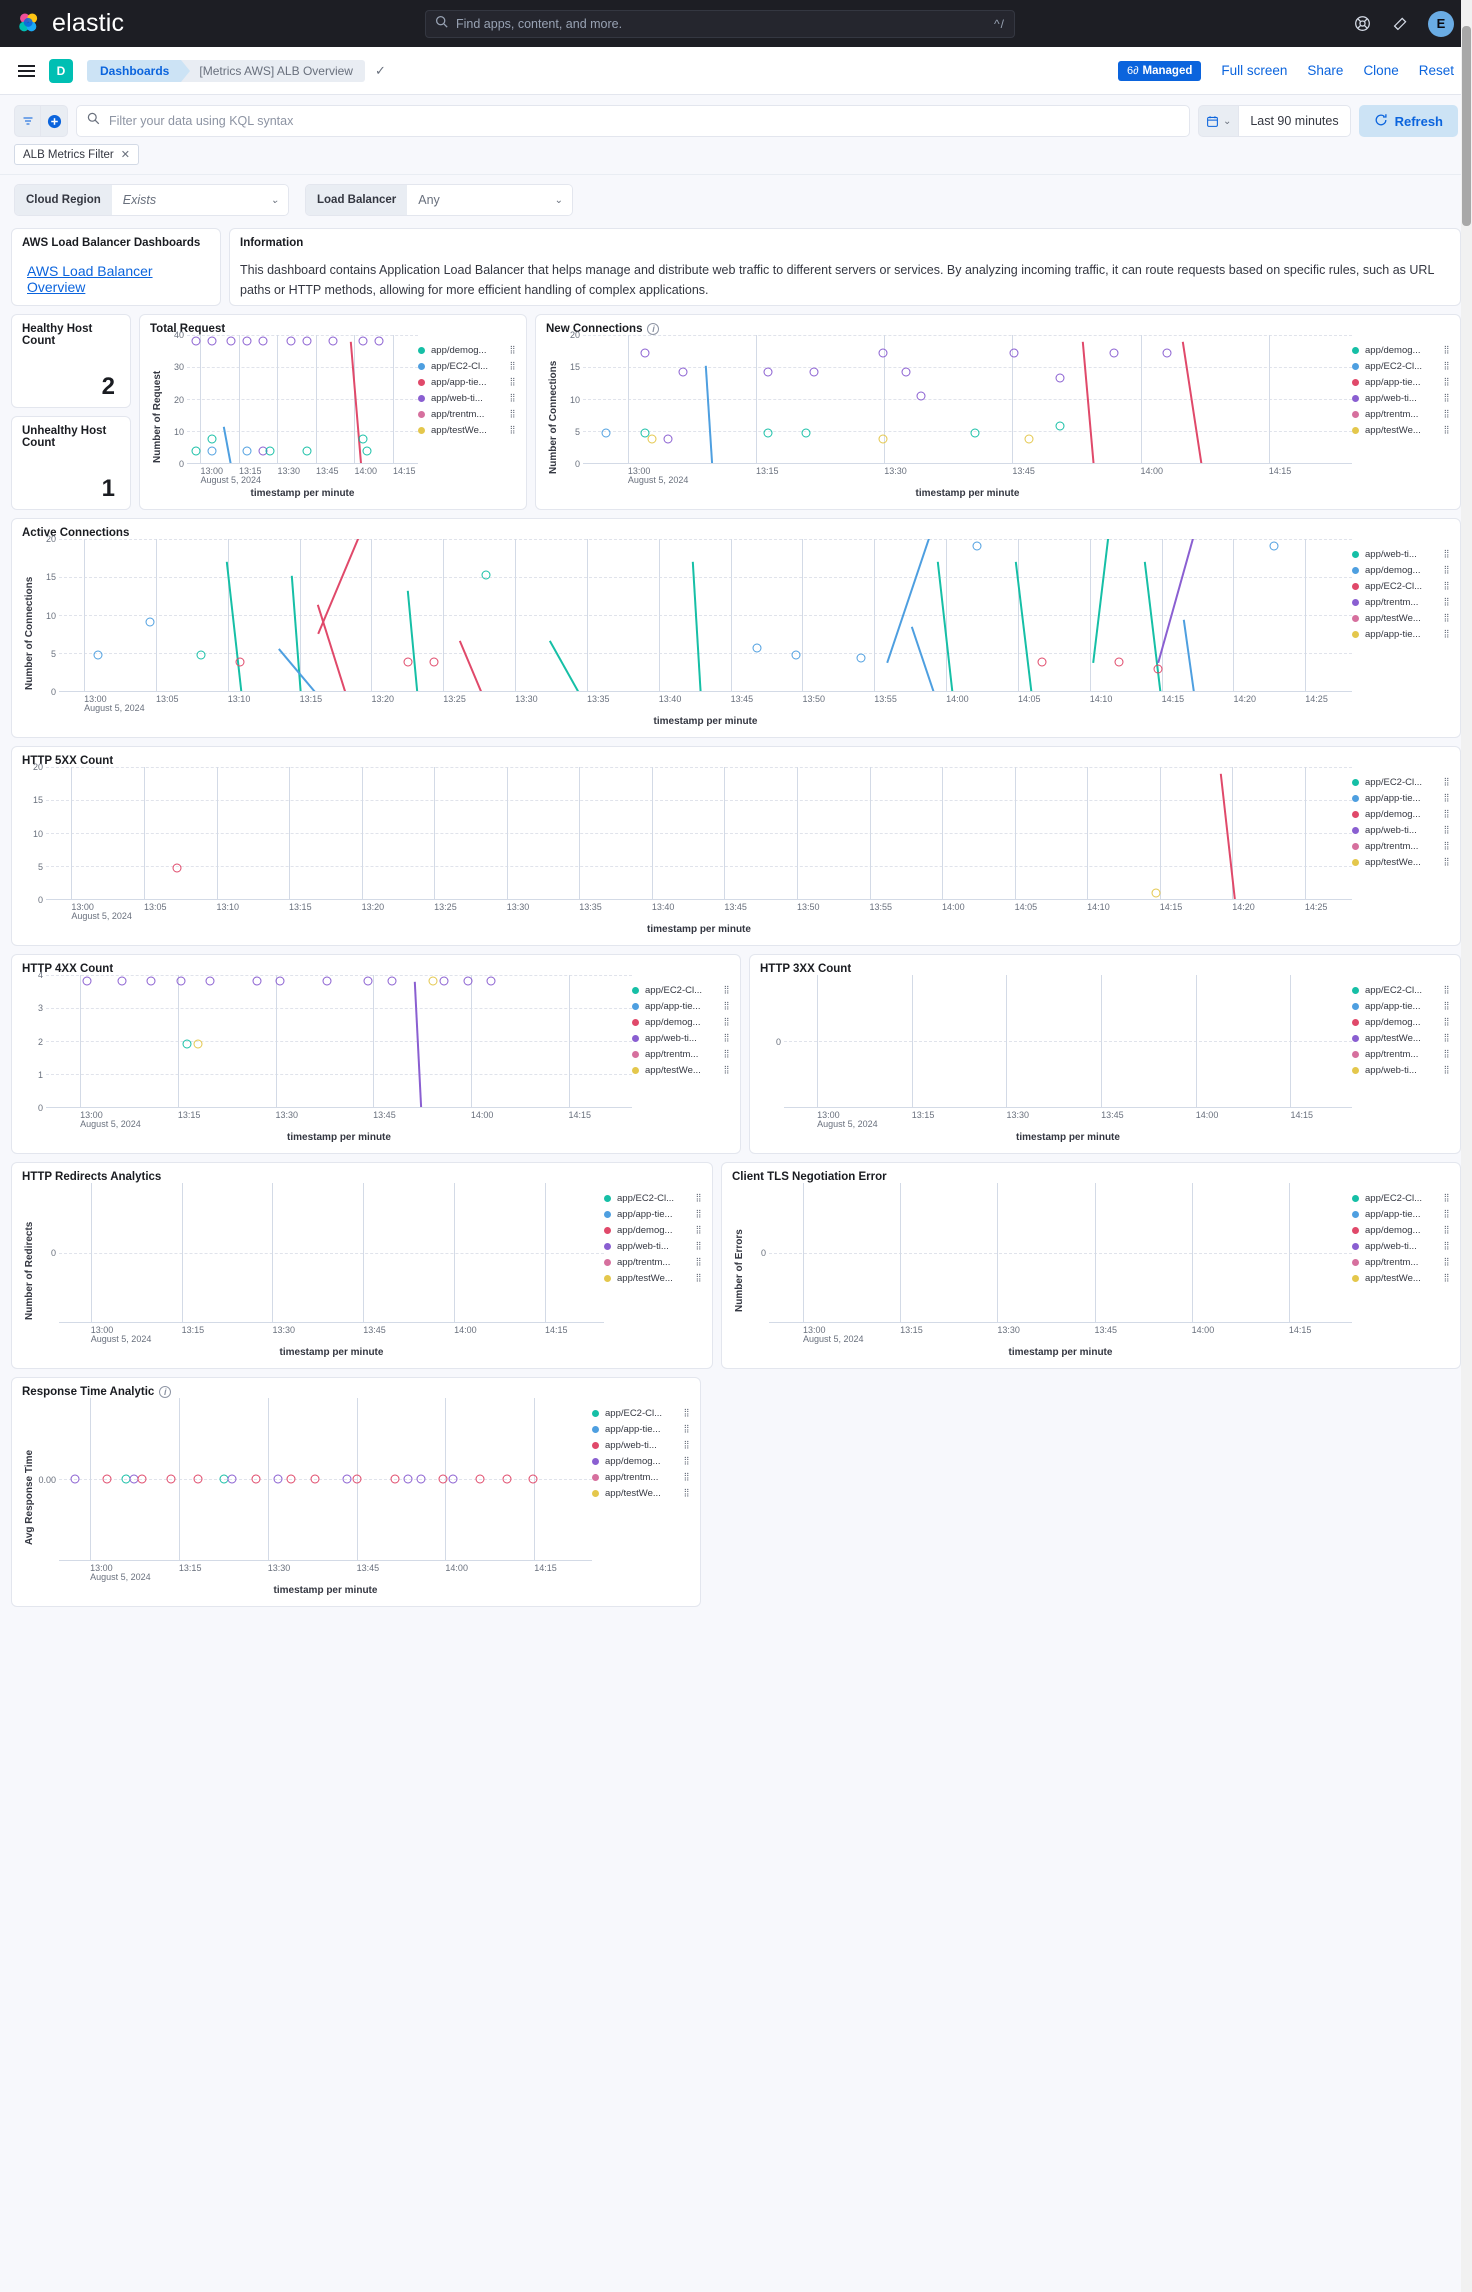 The height and width of the screenshot is (2292, 1472). I want to click on refresh-button: Refresh, so click(1408, 121).